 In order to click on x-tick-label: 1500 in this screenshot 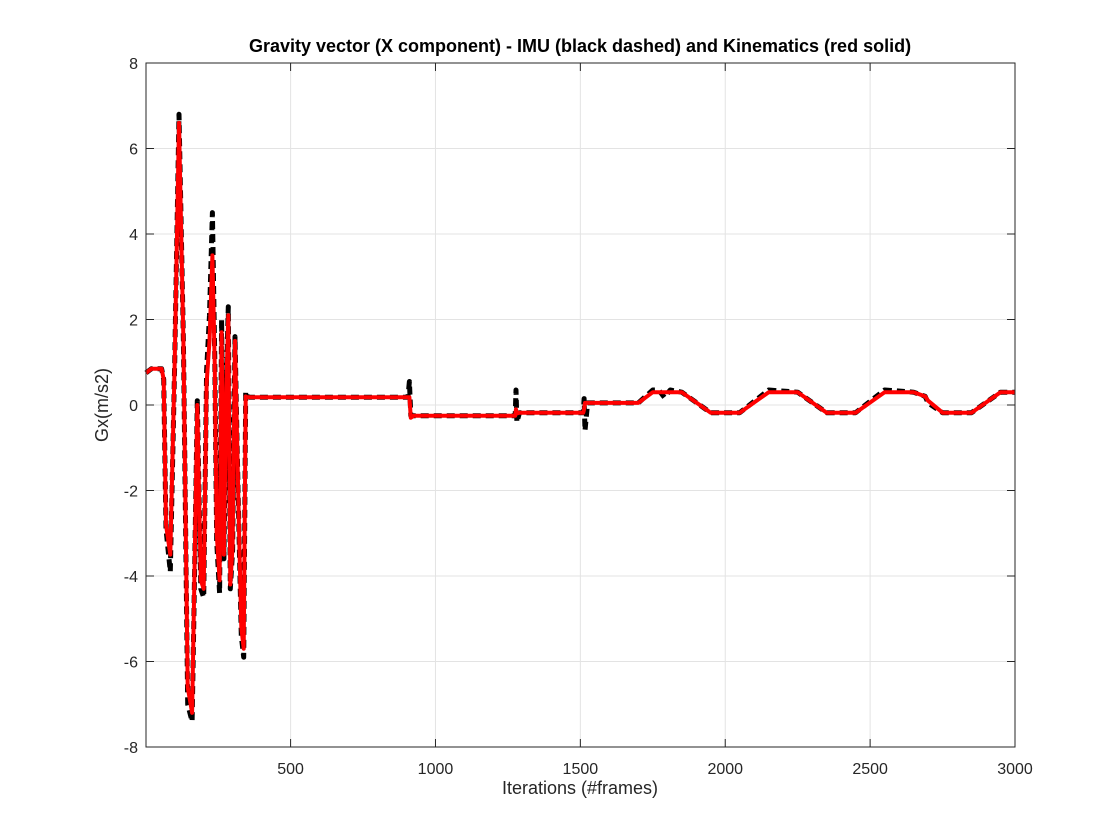, I will do `click(581, 769)`.